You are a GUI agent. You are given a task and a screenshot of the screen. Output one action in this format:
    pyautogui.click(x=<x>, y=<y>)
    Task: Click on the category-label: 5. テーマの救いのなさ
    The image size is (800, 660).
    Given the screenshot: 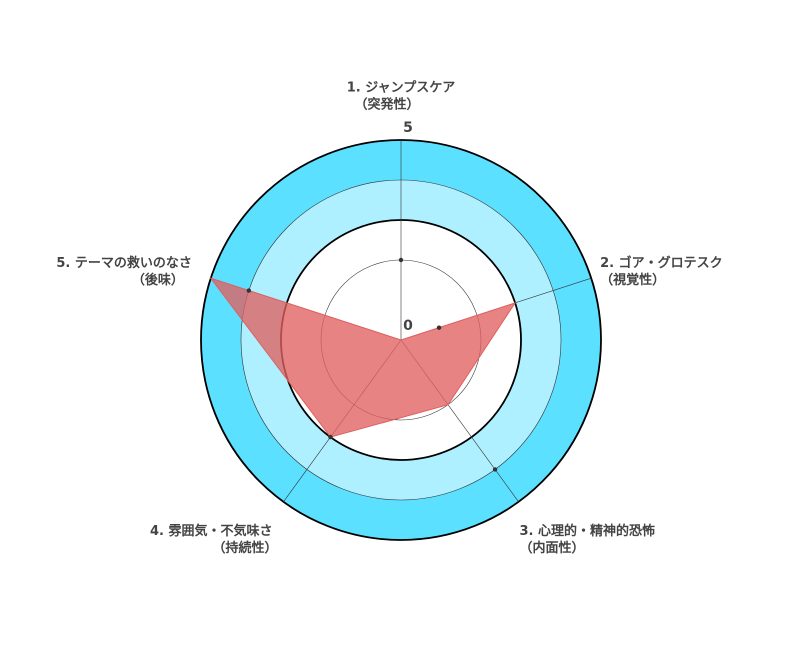 What is the action you would take?
    pyautogui.click(x=124, y=263)
    